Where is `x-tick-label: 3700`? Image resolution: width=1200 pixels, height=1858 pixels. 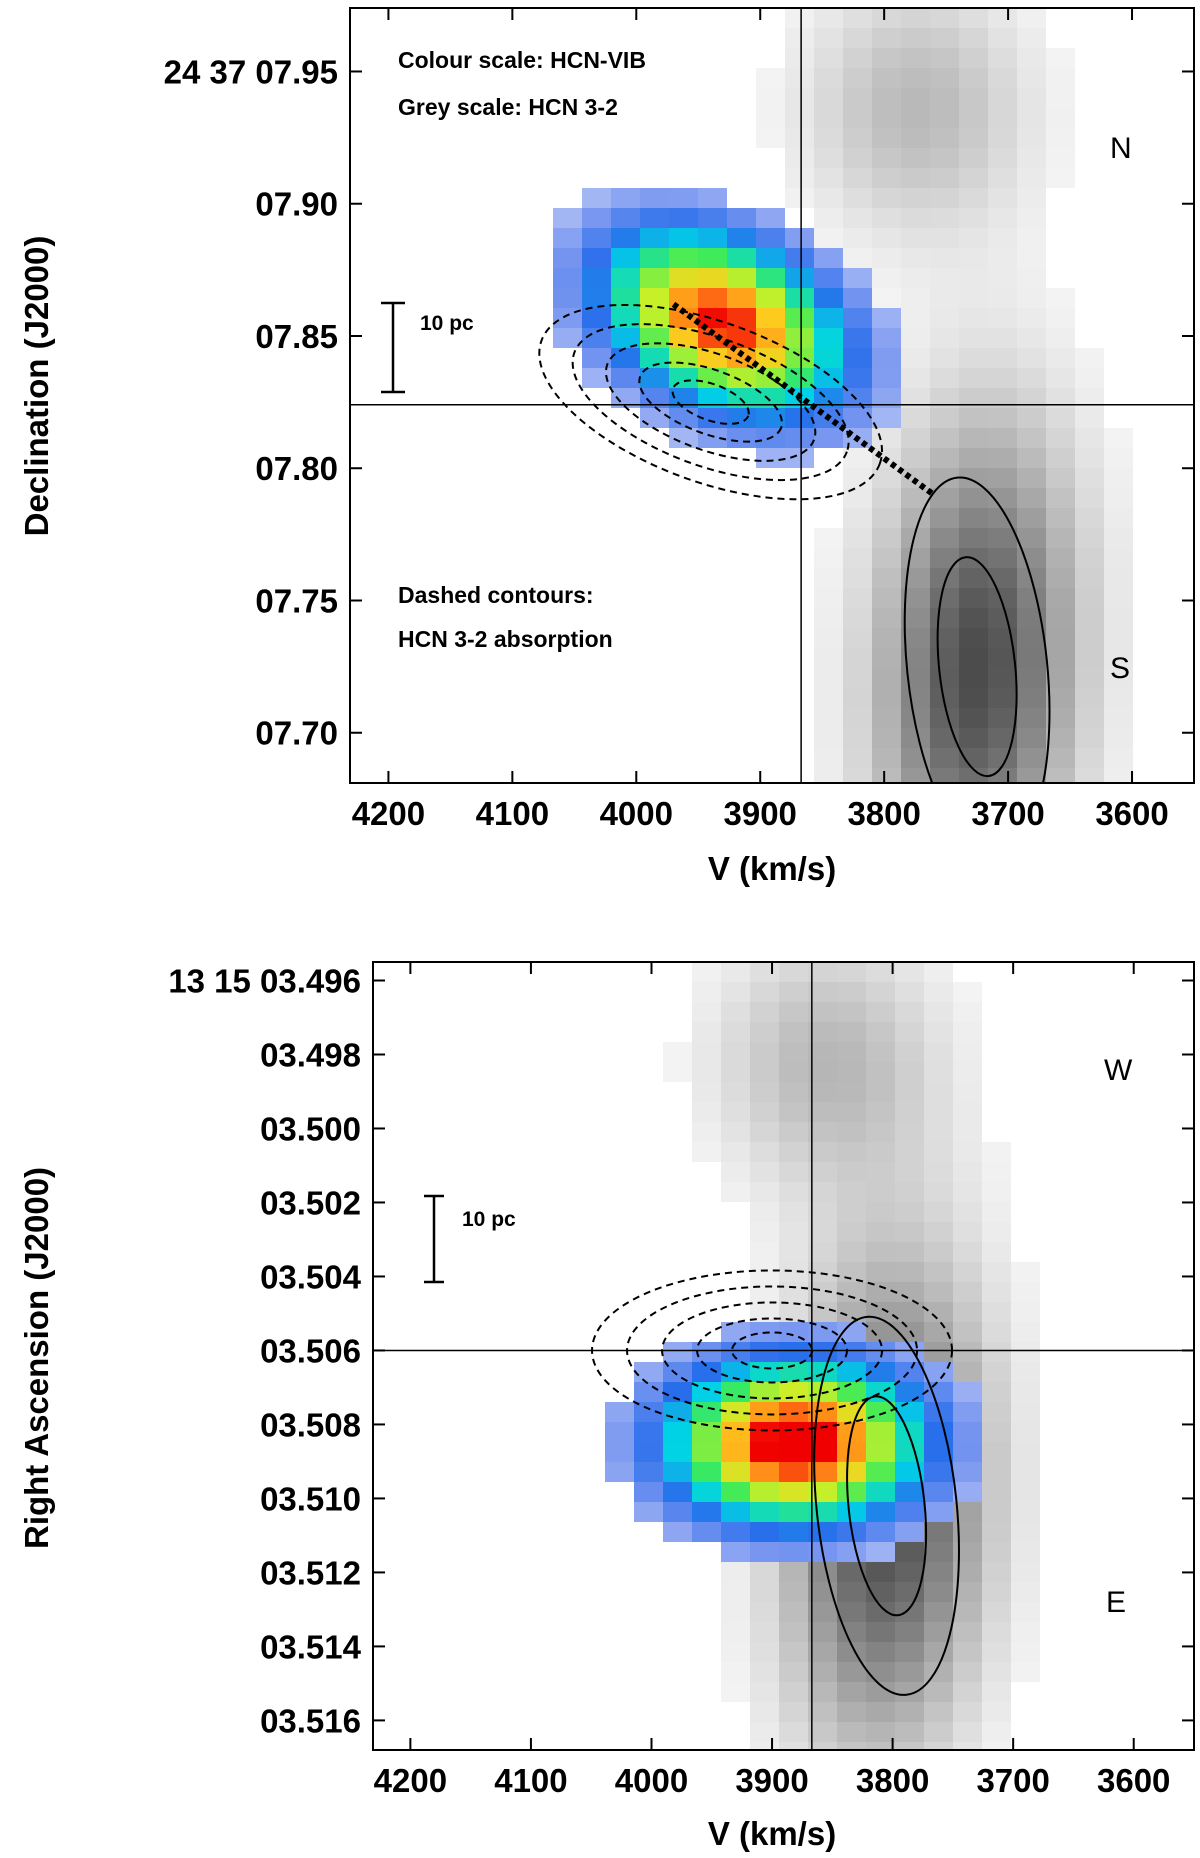 x-tick-label: 3700 is located at coordinates (1012, 1780).